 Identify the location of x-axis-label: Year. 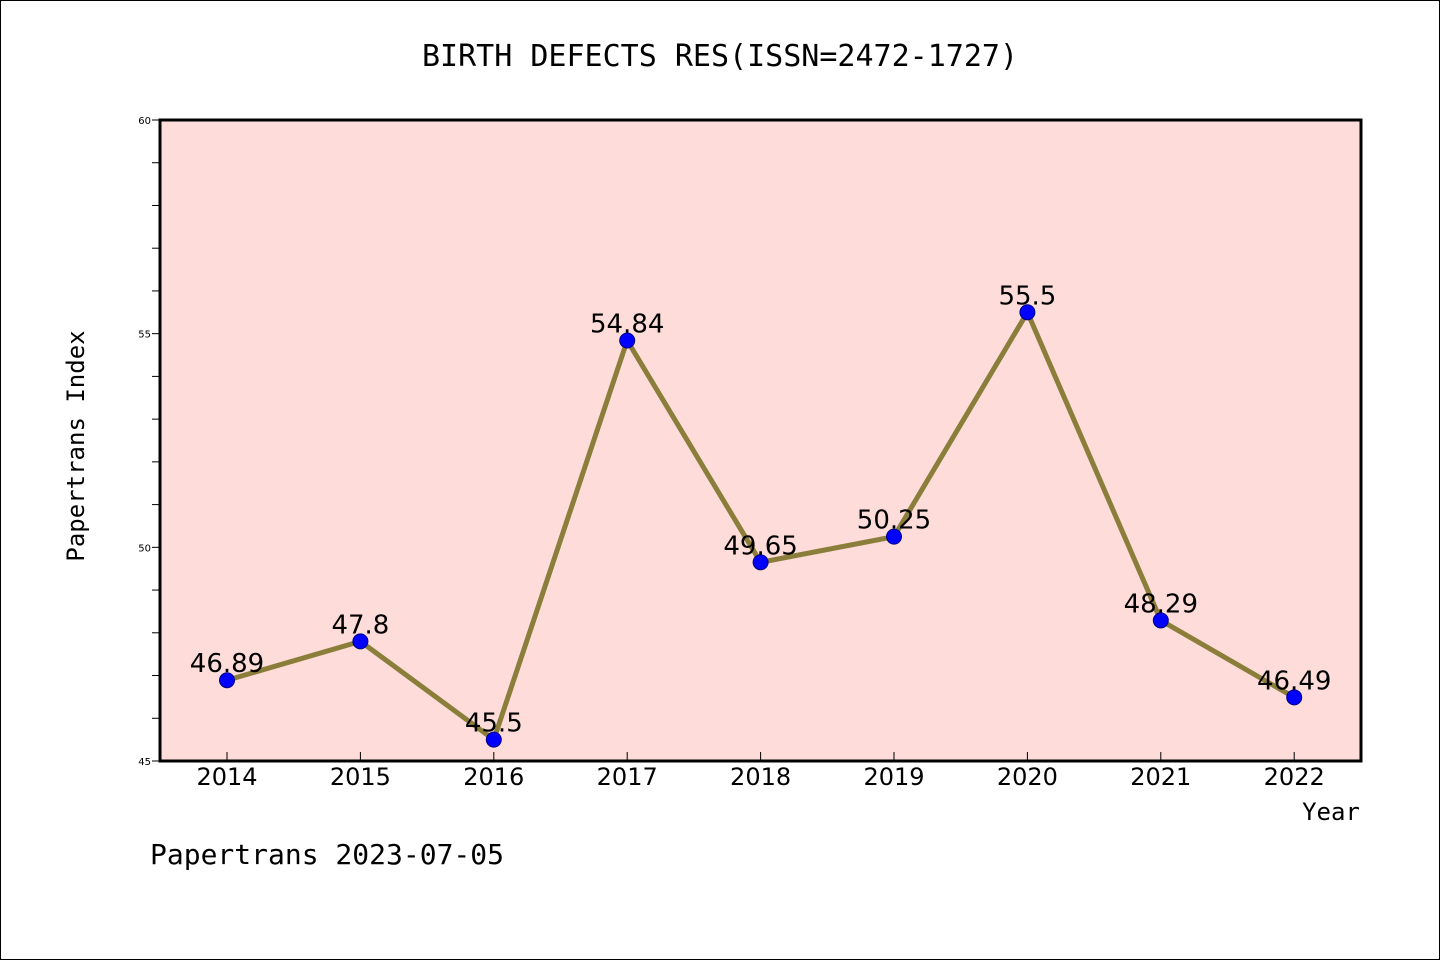
(1331, 812).